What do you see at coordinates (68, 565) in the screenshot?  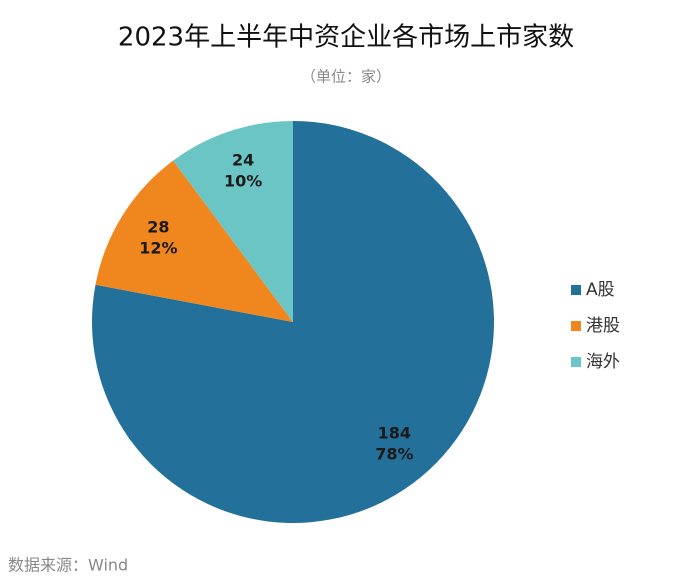 I see `source-note: 数据来源：Wind` at bounding box center [68, 565].